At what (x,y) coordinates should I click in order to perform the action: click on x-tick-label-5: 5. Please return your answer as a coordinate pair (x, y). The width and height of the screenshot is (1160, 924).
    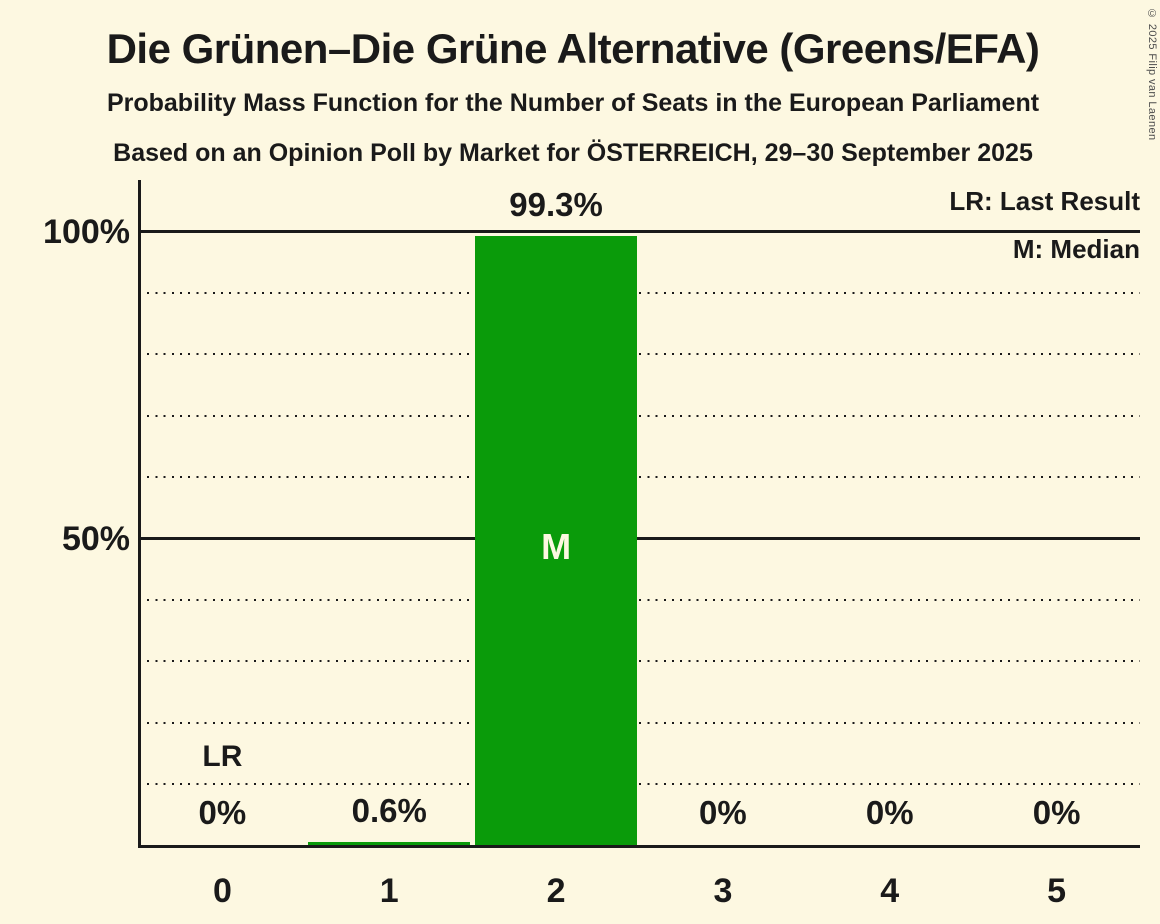
    Looking at the image, I should click on (1057, 891).